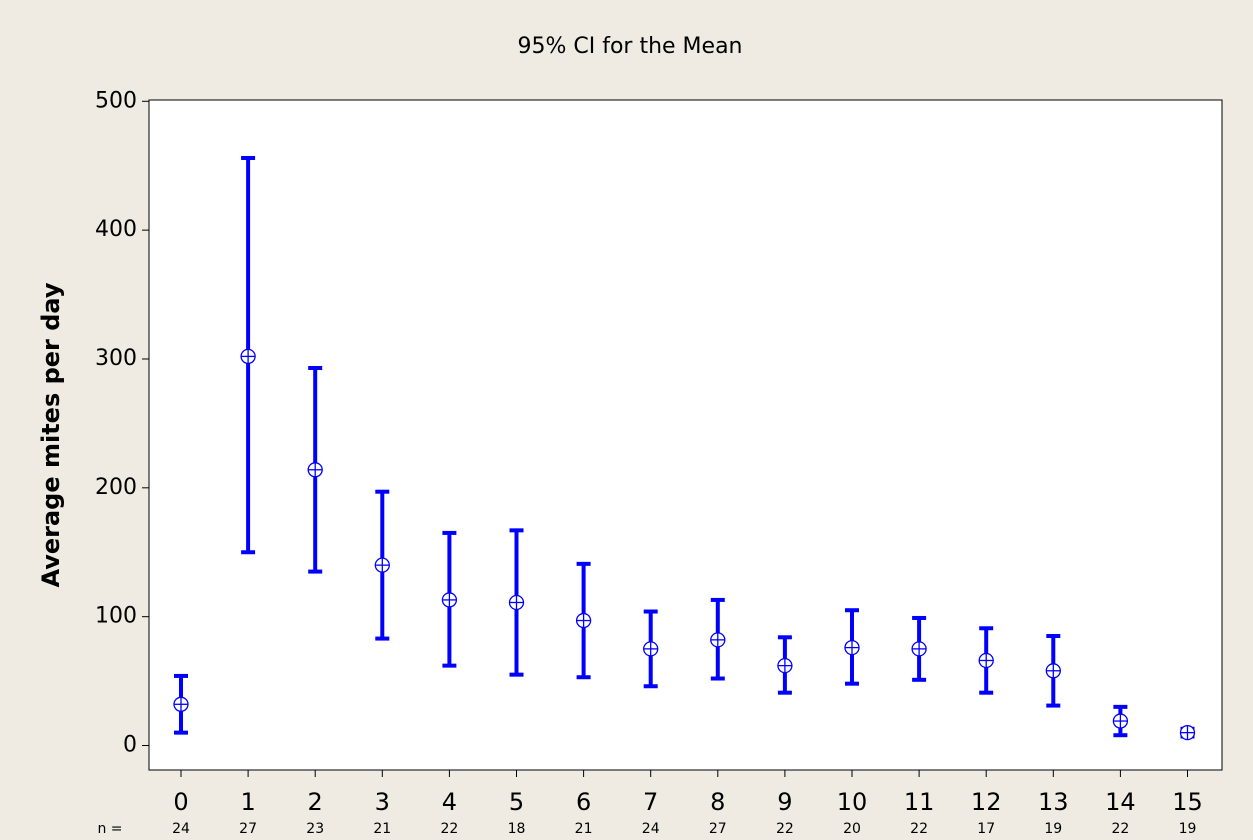  Describe the element at coordinates (116, 358) in the screenshot. I see `y-tick-label: 300` at that location.